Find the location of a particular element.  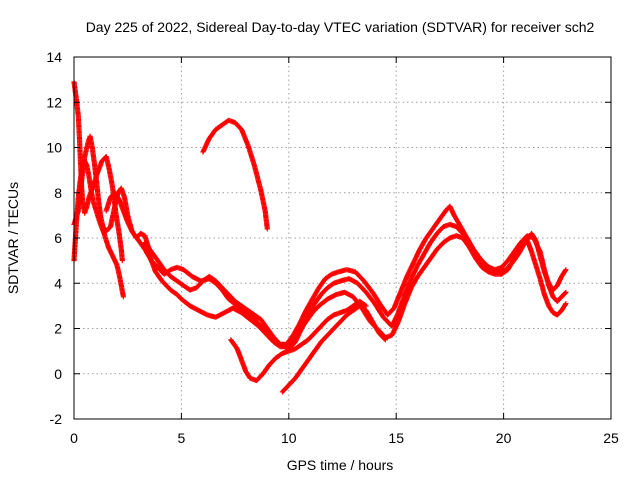

x-tick-label: 15 is located at coordinates (396, 438).